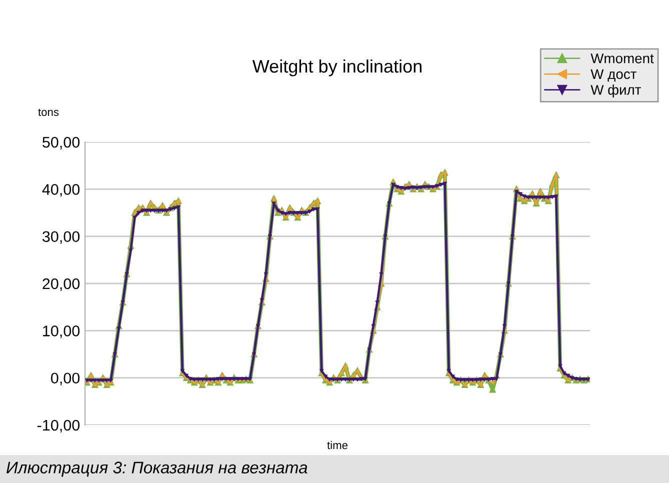  What do you see at coordinates (61, 190) in the screenshot?
I see `y-tick-label: 40,00` at bounding box center [61, 190].